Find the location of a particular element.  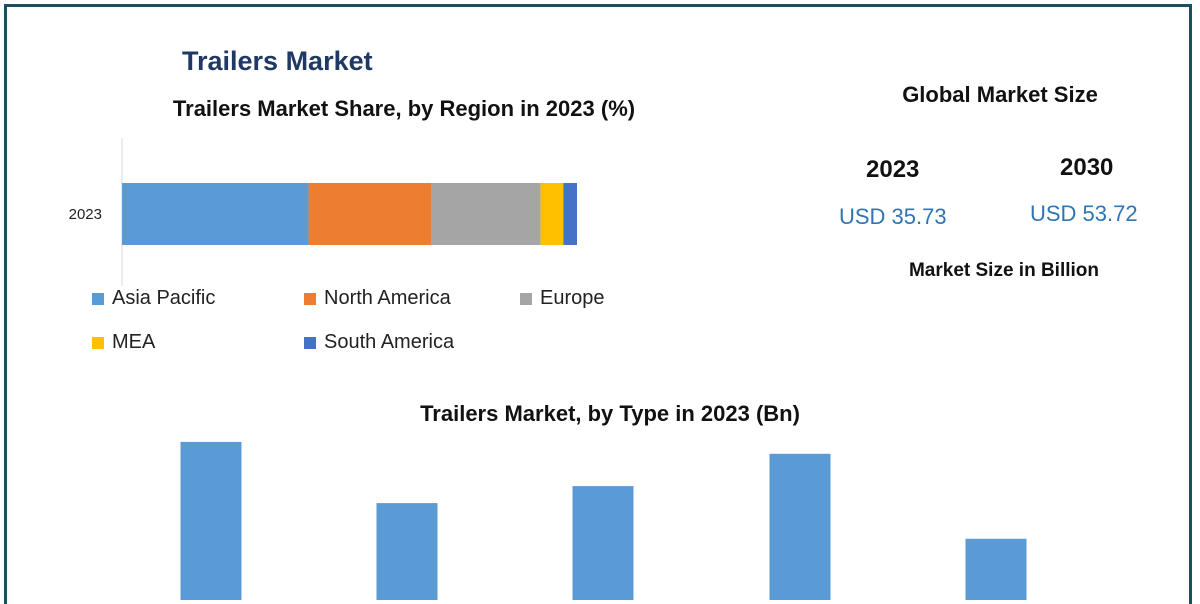

legend-label: North America is located at coordinates (387, 298).